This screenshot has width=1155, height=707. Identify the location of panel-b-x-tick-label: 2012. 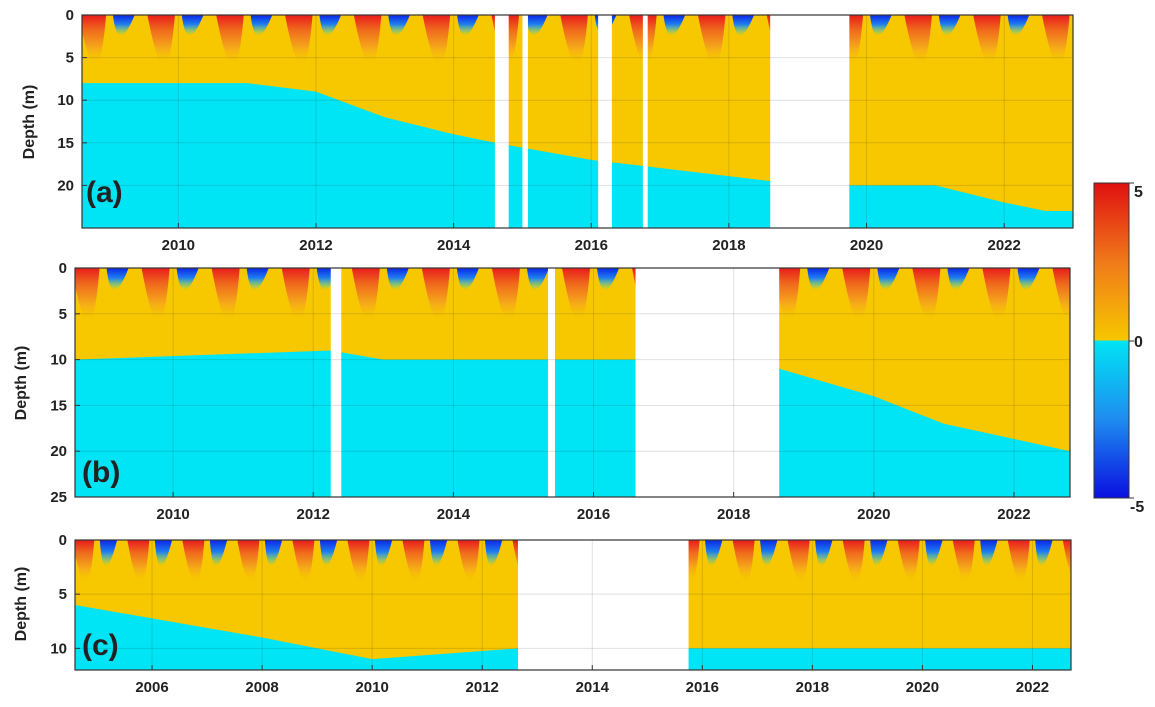
(313, 514).